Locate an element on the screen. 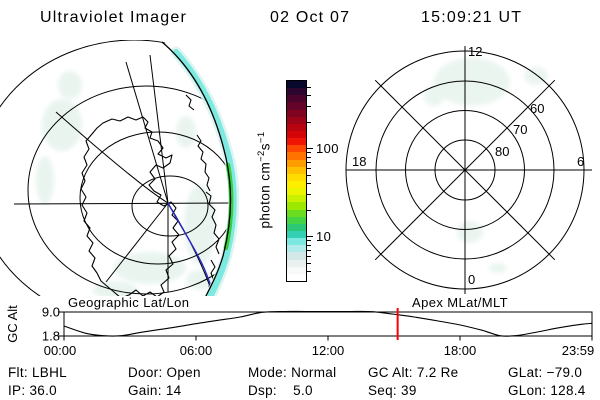 The height and width of the screenshot is (400, 600). colorbar is located at coordinates (296, 181).